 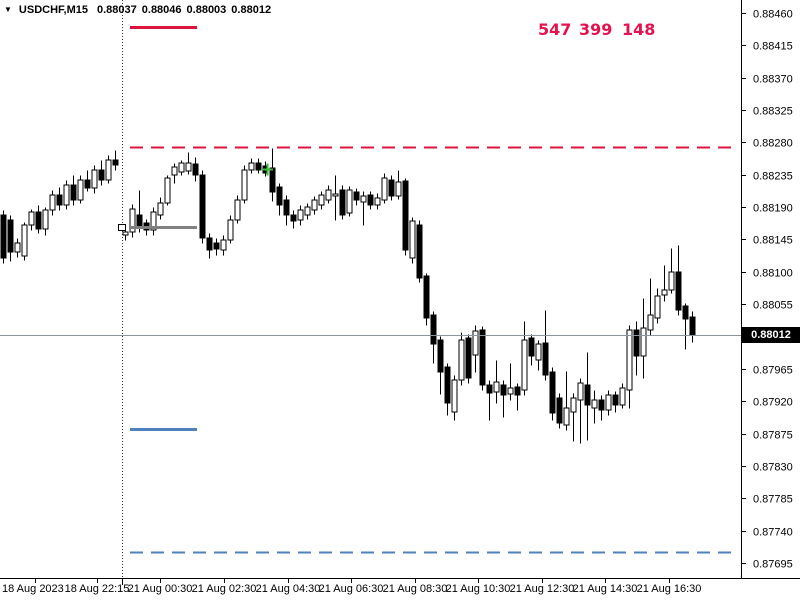 What do you see at coordinates (773, 209) in the screenshot?
I see `price-axis-label: 0.88190` at bounding box center [773, 209].